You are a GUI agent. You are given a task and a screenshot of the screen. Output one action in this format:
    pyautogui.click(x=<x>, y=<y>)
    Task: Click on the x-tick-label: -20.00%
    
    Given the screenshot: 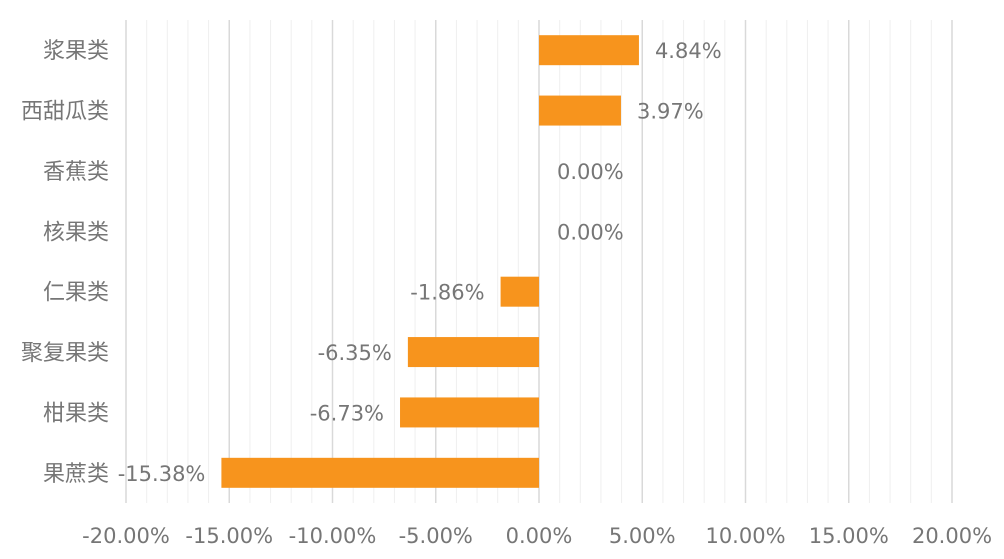 What is the action you would take?
    pyautogui.click(x=126, y=536)
    